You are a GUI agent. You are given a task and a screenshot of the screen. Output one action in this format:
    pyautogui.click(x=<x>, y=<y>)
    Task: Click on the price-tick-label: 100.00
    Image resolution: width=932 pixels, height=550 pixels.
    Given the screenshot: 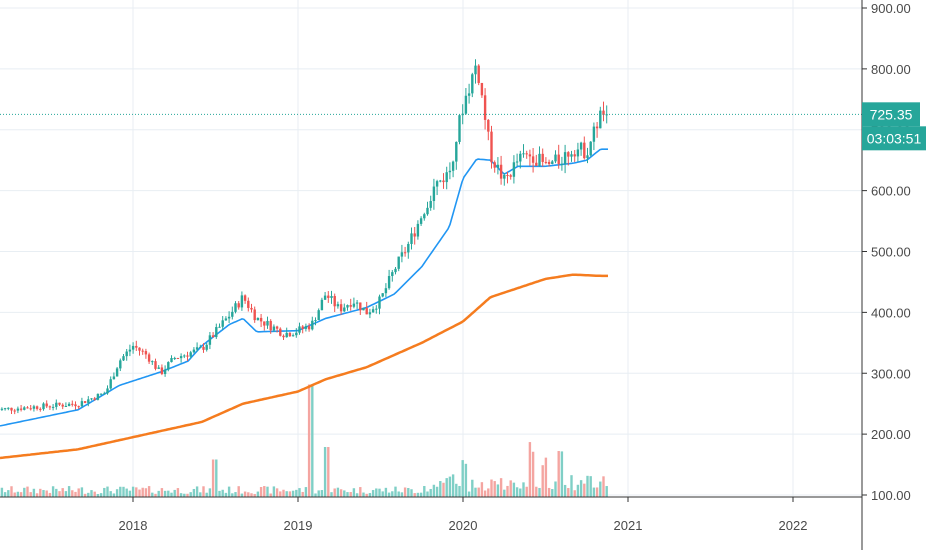 What is the action you would take?
    pyautogui.click(x=891, y=495)
    